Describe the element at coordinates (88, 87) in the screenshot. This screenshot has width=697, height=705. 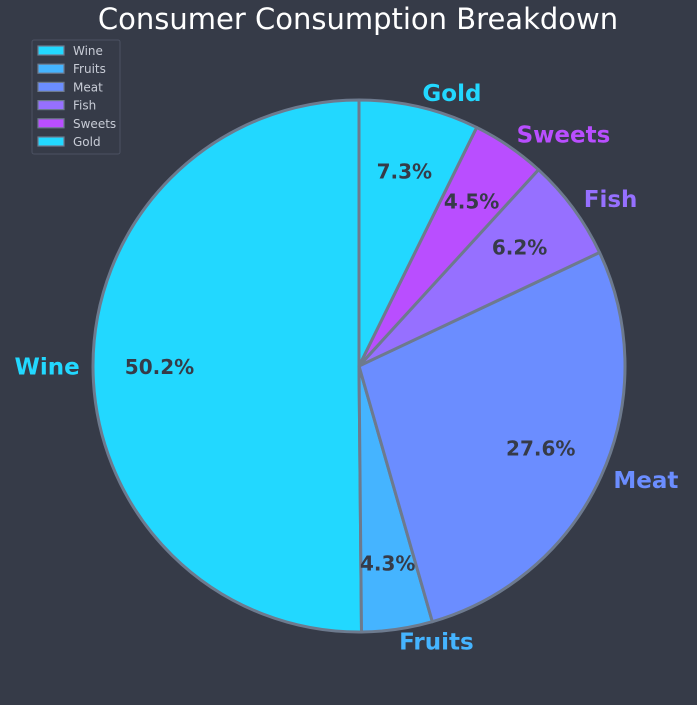
I see `legend-label-meat: Meat` at that location.